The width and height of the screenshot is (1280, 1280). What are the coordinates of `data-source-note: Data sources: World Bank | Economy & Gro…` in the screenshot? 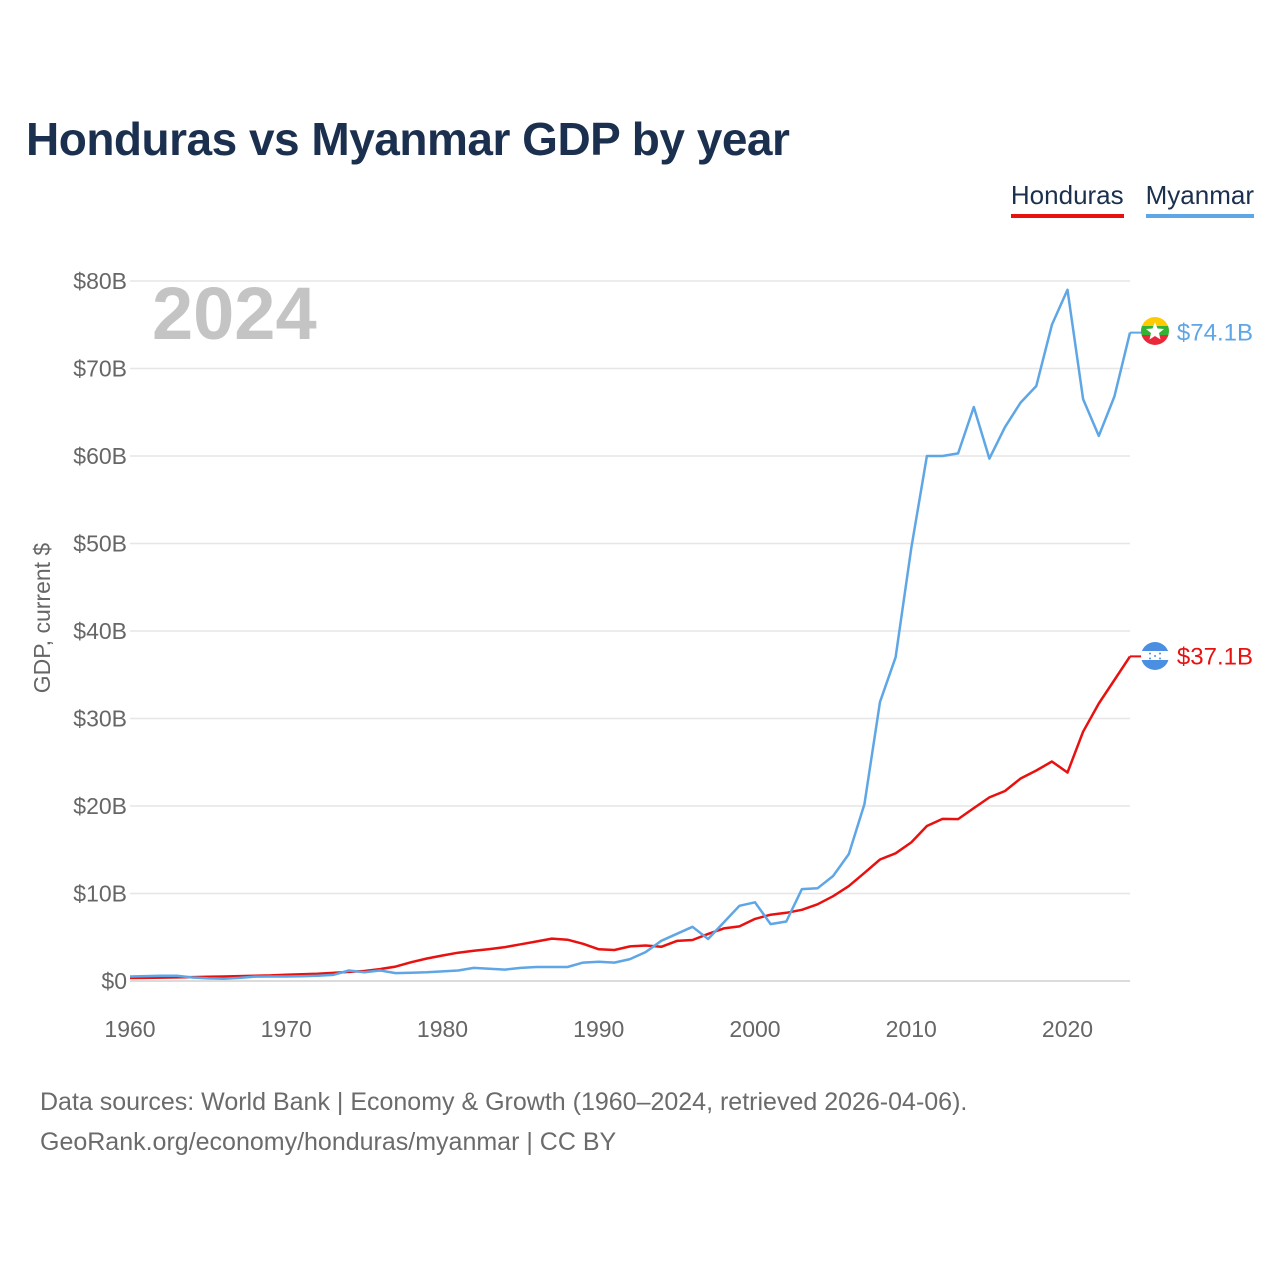 It's located at (504, 1102).